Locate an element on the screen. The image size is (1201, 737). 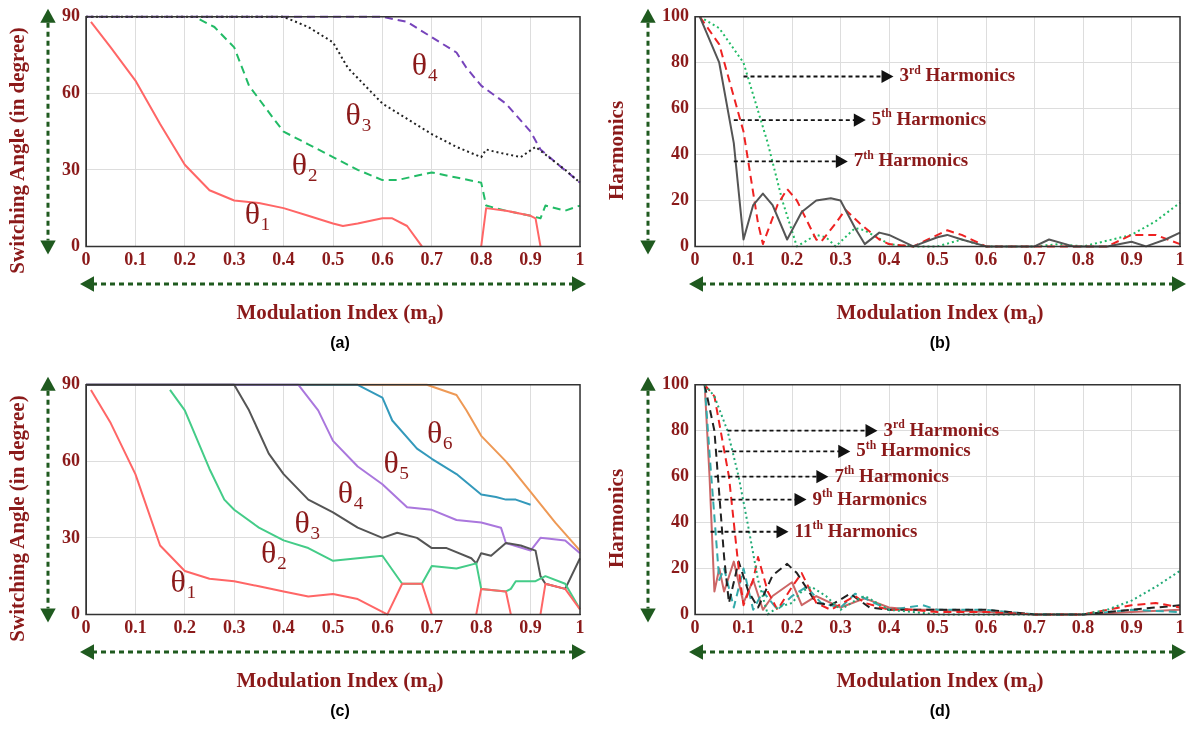
series-label: θ₅ is located at coordinates (396, 461).